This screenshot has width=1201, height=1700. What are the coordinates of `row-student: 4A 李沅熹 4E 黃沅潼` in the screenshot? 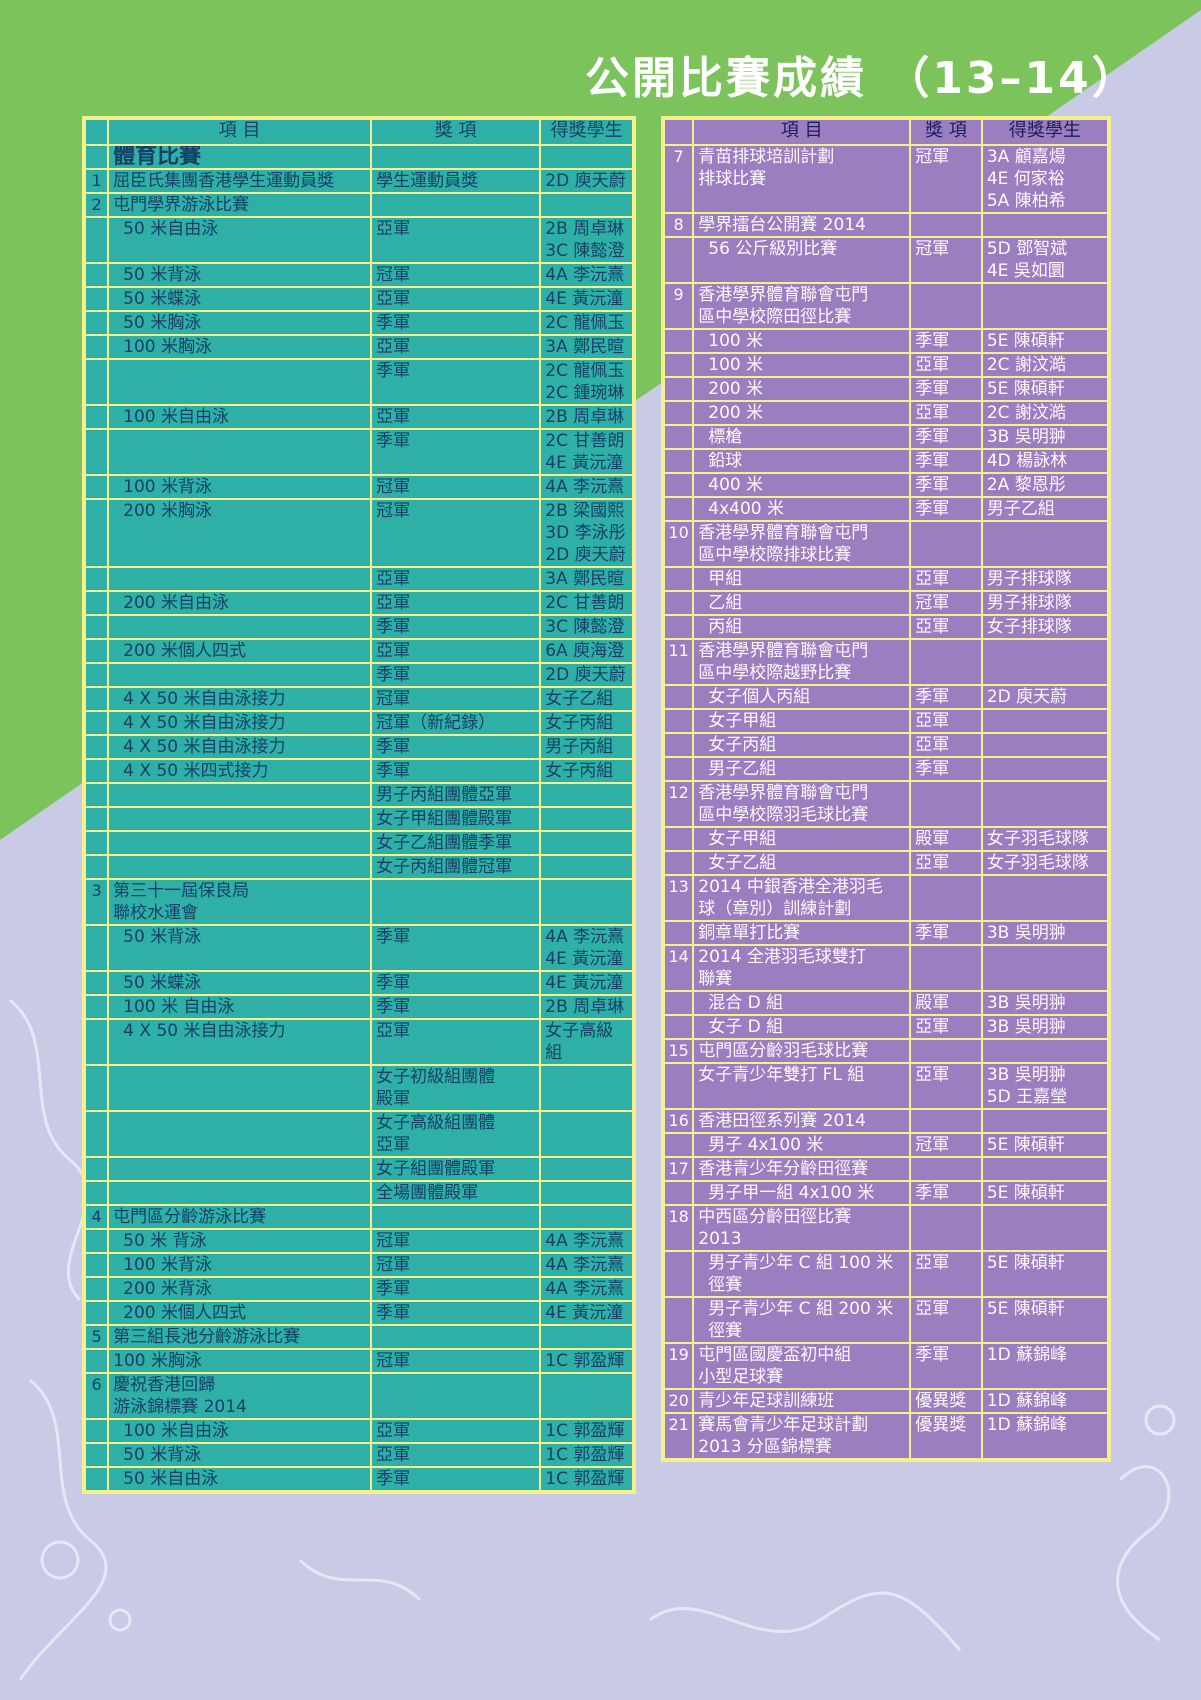 It's located at (587, 948).